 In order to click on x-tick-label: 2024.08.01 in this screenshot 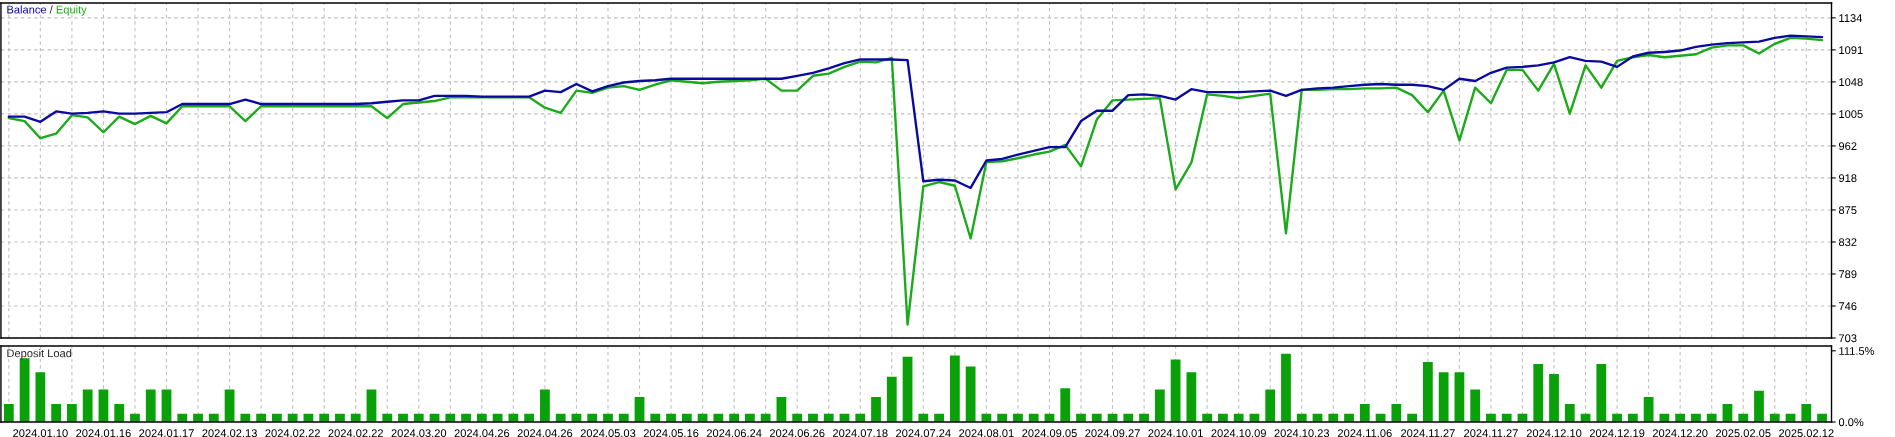, I will do `click(986, 433)`.